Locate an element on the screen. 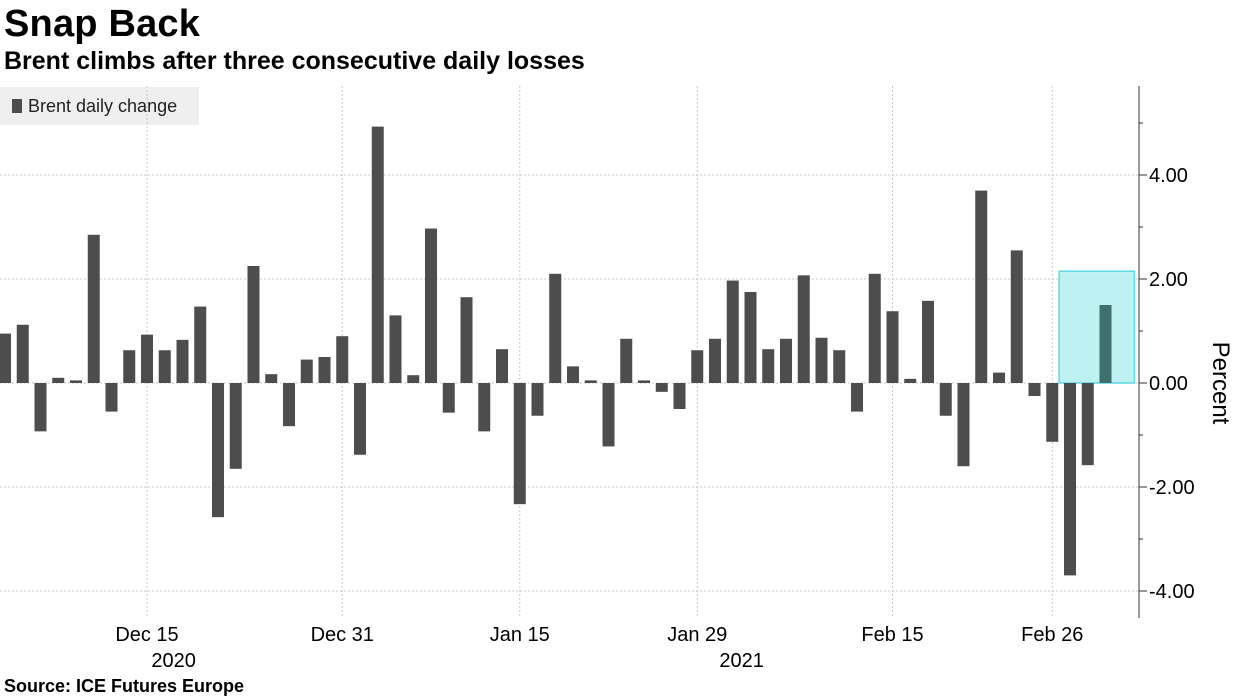 This screenshot has height=697, width=1240. x-tick-label: Feb 15 is located at coordinates (892, 635).